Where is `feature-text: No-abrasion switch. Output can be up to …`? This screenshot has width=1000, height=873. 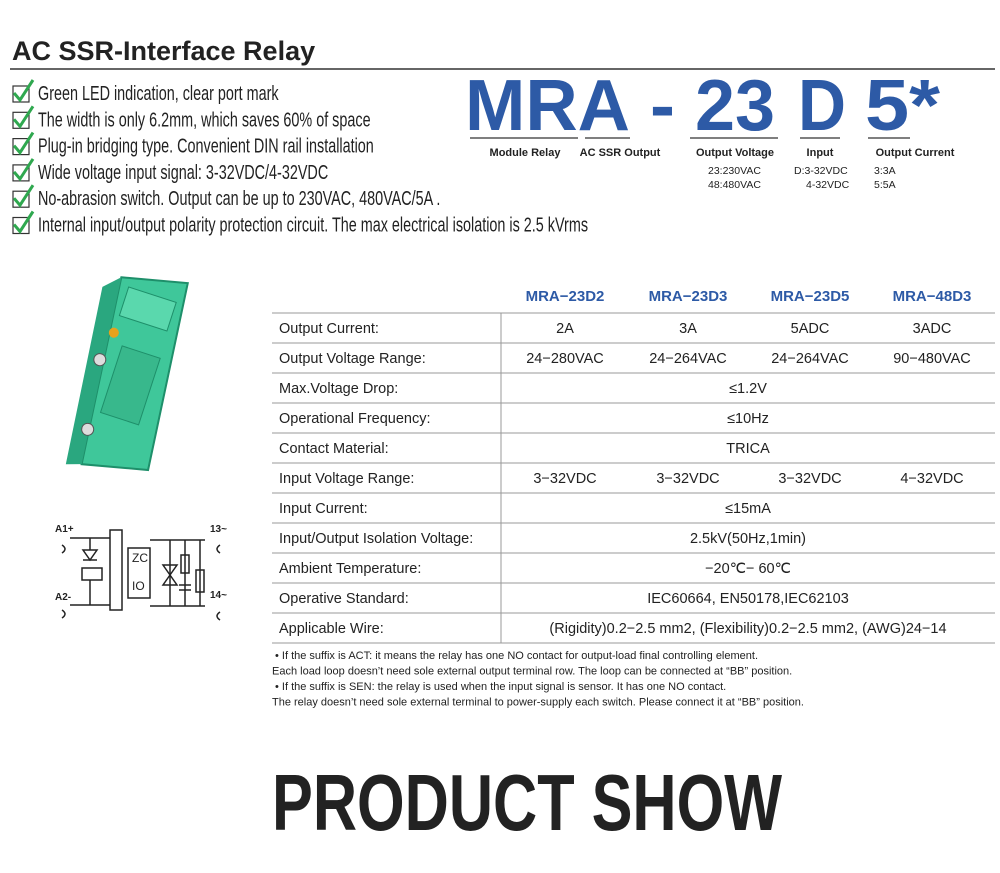
feature-text: No-abrasion switch. Output can be up to … is located at coordinates (239, 198).